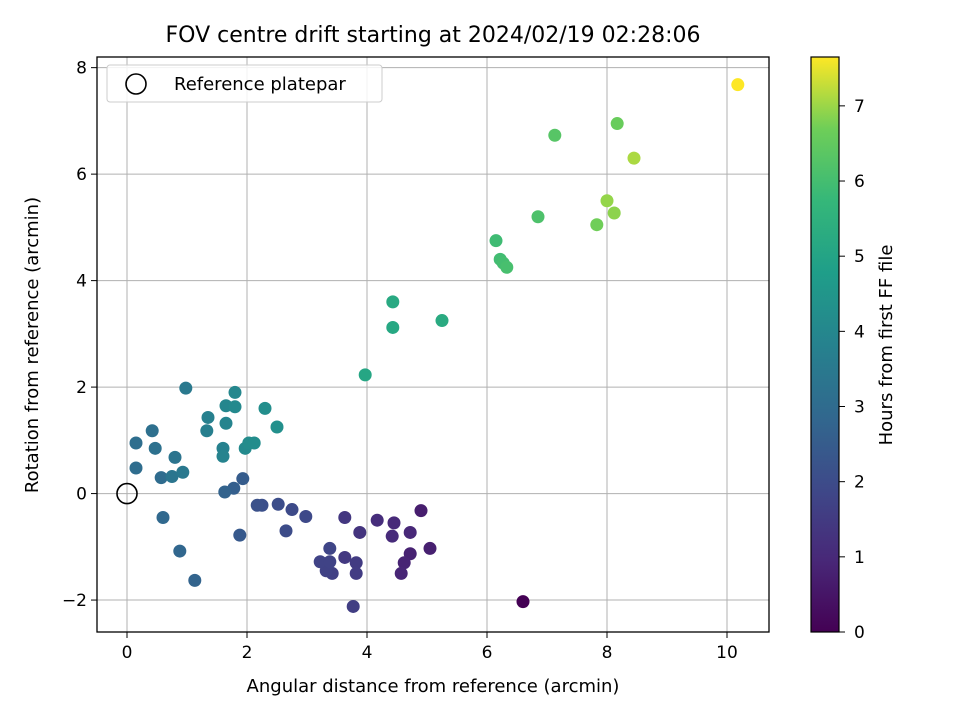 The image size is (960, 724). Describe the element at coordinates (127, 493) in the screenshot. I see `reference-platepar-marker` at that location.